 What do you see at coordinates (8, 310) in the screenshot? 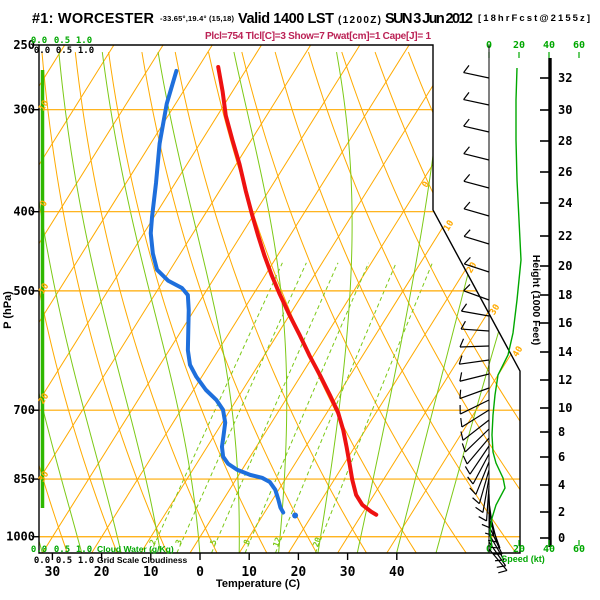
I see `pressure-axis-label: P (hPa)` at bounding box center [8, 310].